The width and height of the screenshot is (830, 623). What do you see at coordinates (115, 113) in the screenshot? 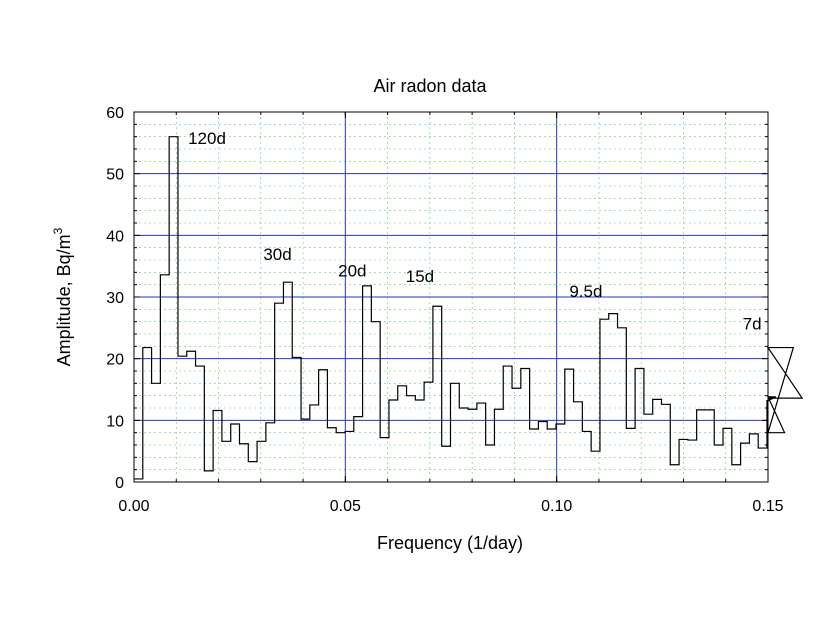
I see `y-tick-label: 60` at bounding box center [115, 113].